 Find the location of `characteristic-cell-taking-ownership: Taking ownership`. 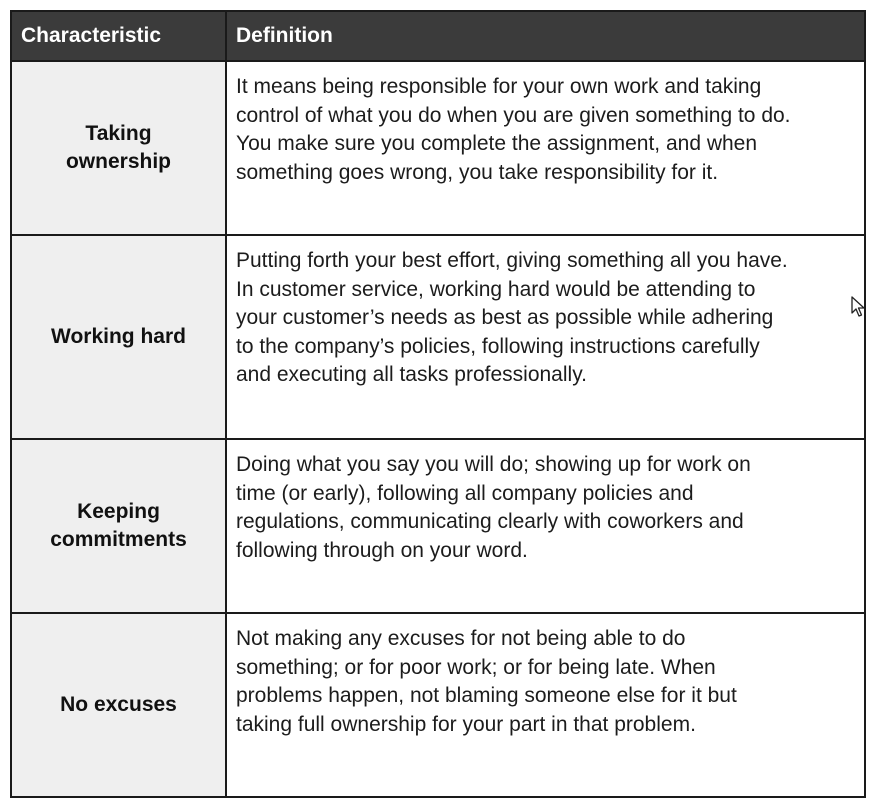

characteristic-cell-taking-ownership: Taking ownership is located at coordinates (119, 149).